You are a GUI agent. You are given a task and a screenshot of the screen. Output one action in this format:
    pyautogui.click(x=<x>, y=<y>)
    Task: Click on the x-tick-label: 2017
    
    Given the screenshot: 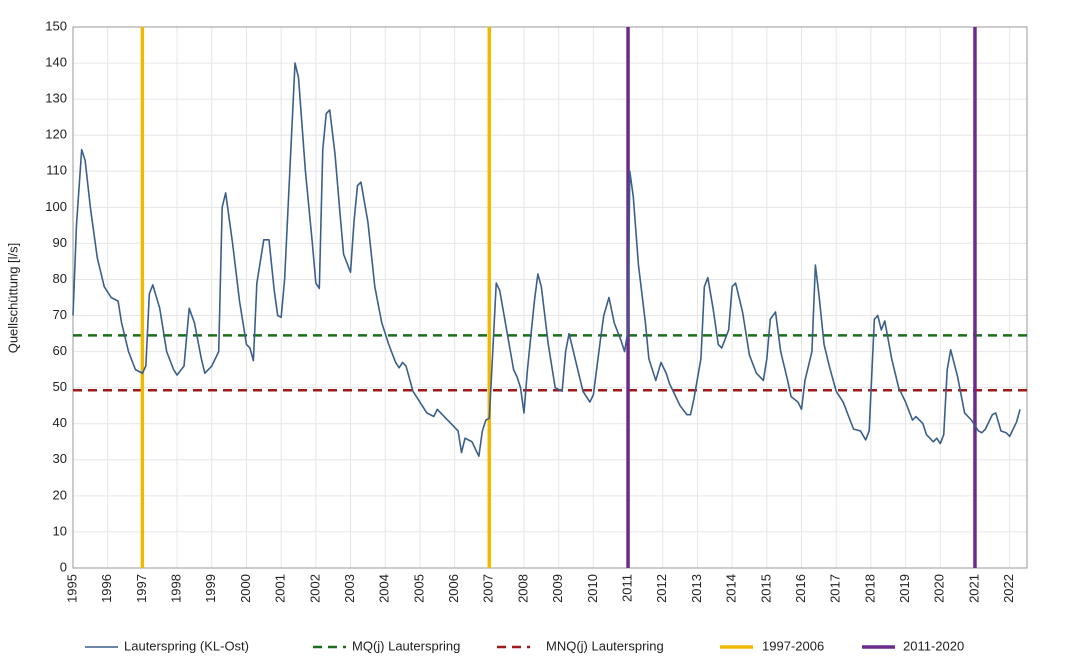 What is the action you would take?
    pyautogui.click(x=835, y=588)
    